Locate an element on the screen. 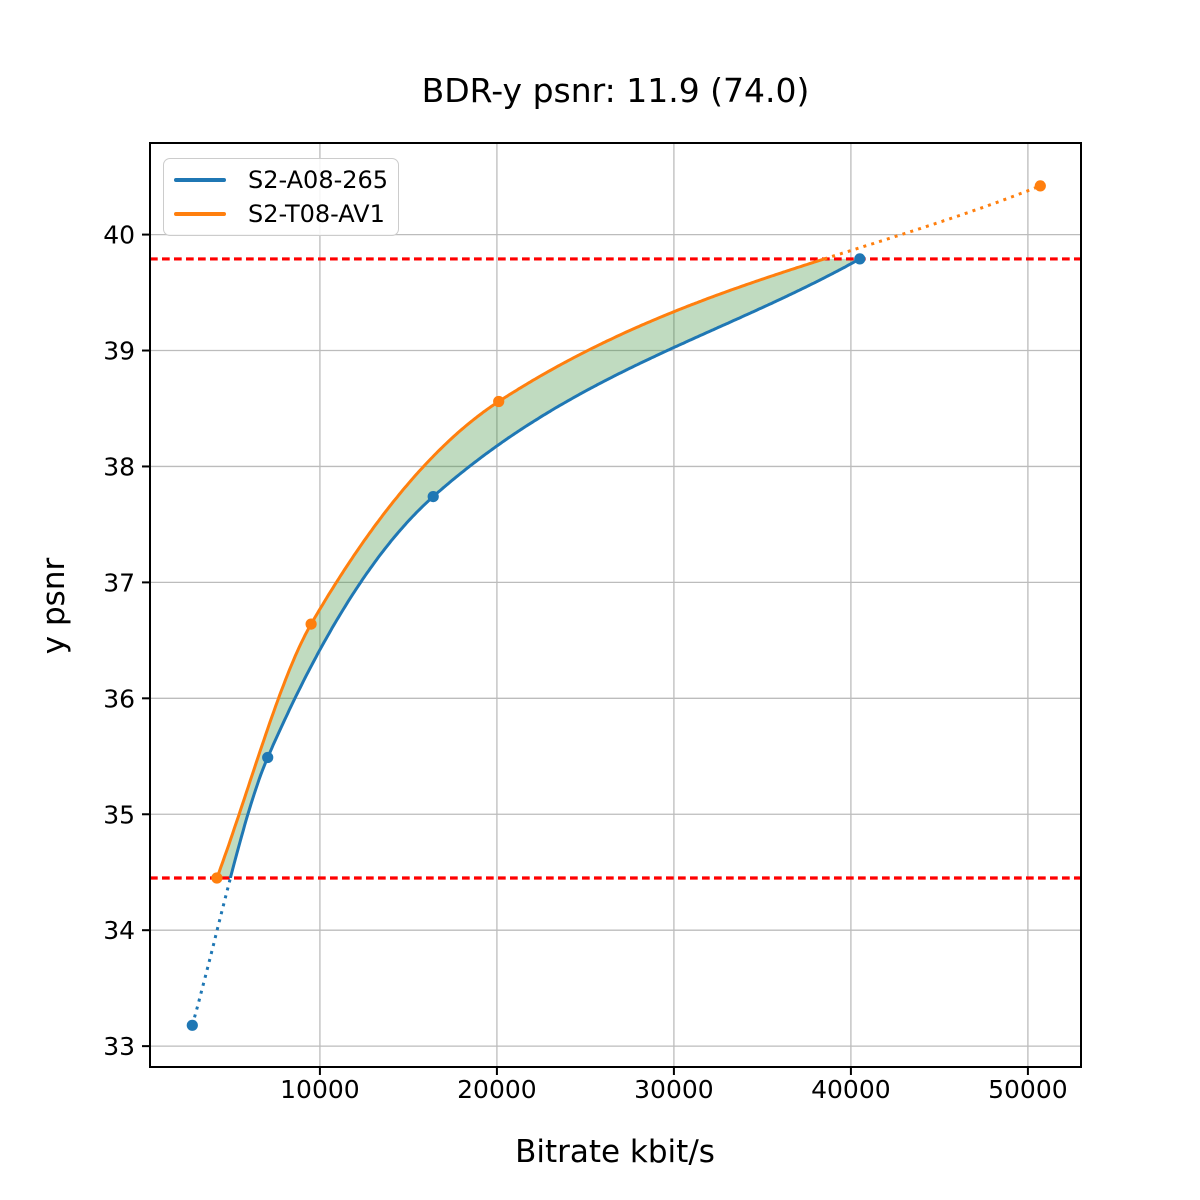  legend: S2-A08-265 S2-T08-AV1 is located at coordinates (281, 197).